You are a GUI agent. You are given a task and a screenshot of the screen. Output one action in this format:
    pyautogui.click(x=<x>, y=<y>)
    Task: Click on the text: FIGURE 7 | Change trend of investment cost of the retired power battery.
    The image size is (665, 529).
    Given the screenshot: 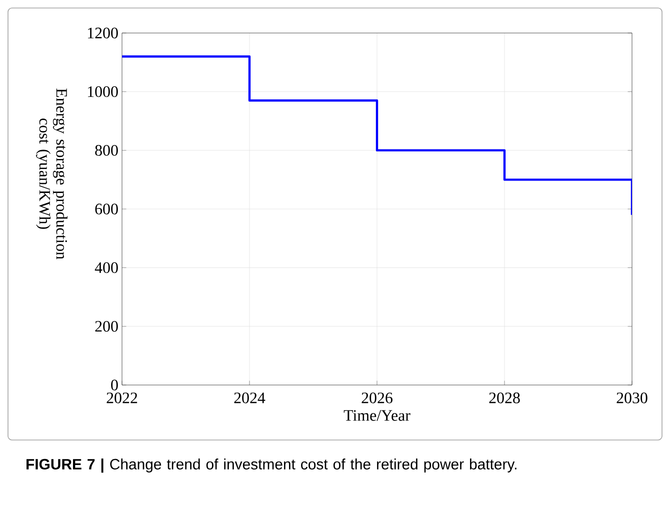 What is the action you would take?
    pyautogui.click(x=271, y=465)
    